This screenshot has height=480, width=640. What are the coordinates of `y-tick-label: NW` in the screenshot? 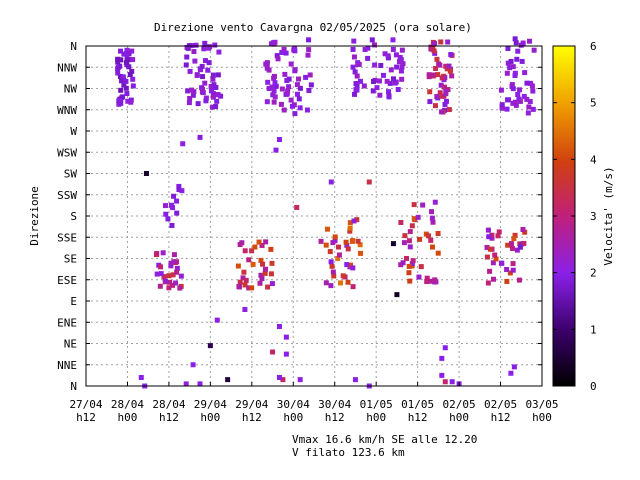 It's located at (71, 89).